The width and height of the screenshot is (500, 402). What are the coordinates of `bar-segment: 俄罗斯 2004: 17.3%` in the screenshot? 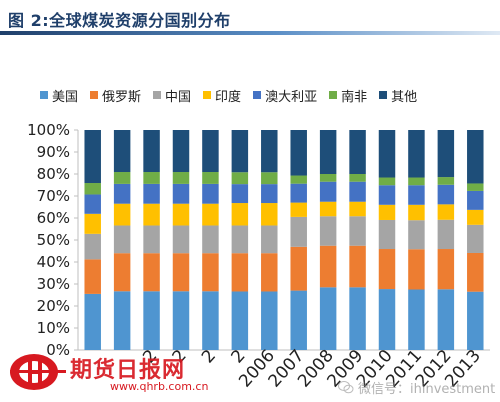 It's located at (210, 272).